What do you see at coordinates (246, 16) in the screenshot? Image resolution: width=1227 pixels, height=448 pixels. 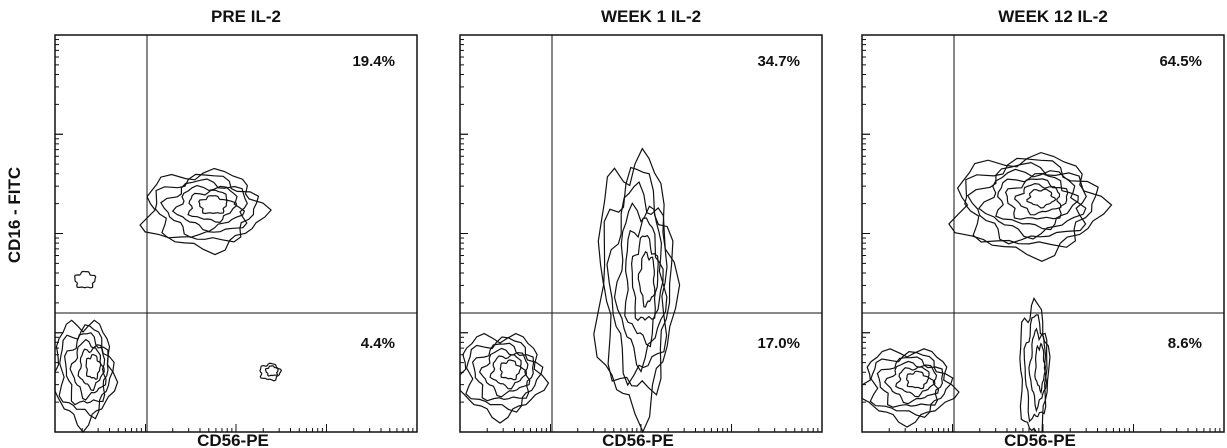 I see `panel-title: PRE IL-2` at bounding box center [246, 16].